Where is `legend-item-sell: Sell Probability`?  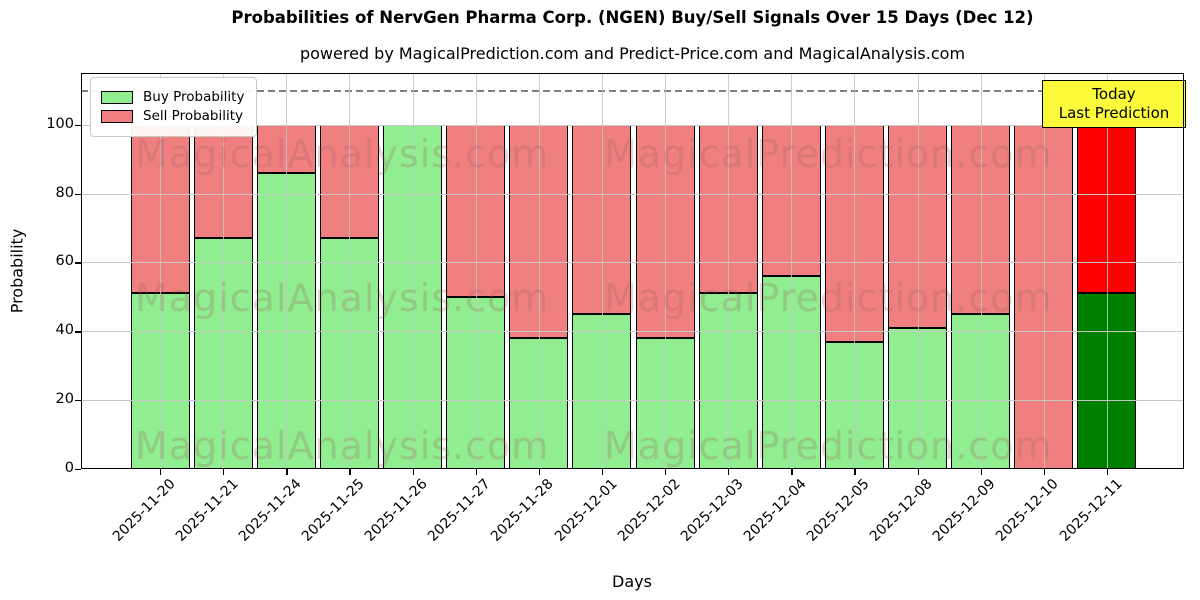
legend-item-sell: Sell Probability is located at coordinates (172, 116).